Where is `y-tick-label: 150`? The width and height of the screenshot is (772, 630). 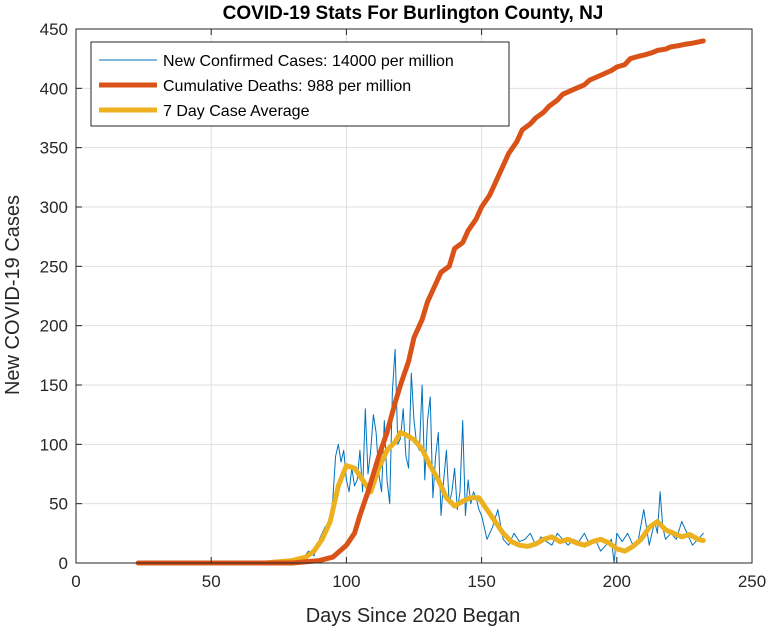 y-tick-label: 150 is located at coordinates (54, 385).